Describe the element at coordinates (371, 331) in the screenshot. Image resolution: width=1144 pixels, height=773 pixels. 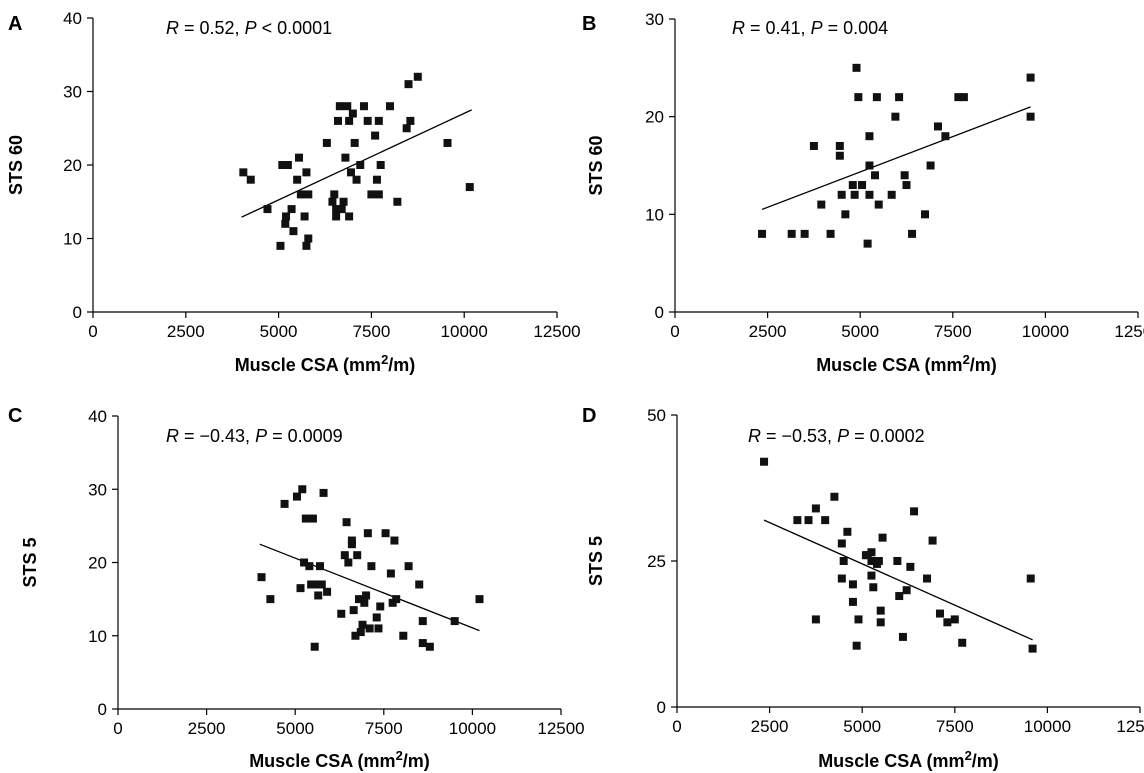
I see `x-tick-label: 7500` at that location.